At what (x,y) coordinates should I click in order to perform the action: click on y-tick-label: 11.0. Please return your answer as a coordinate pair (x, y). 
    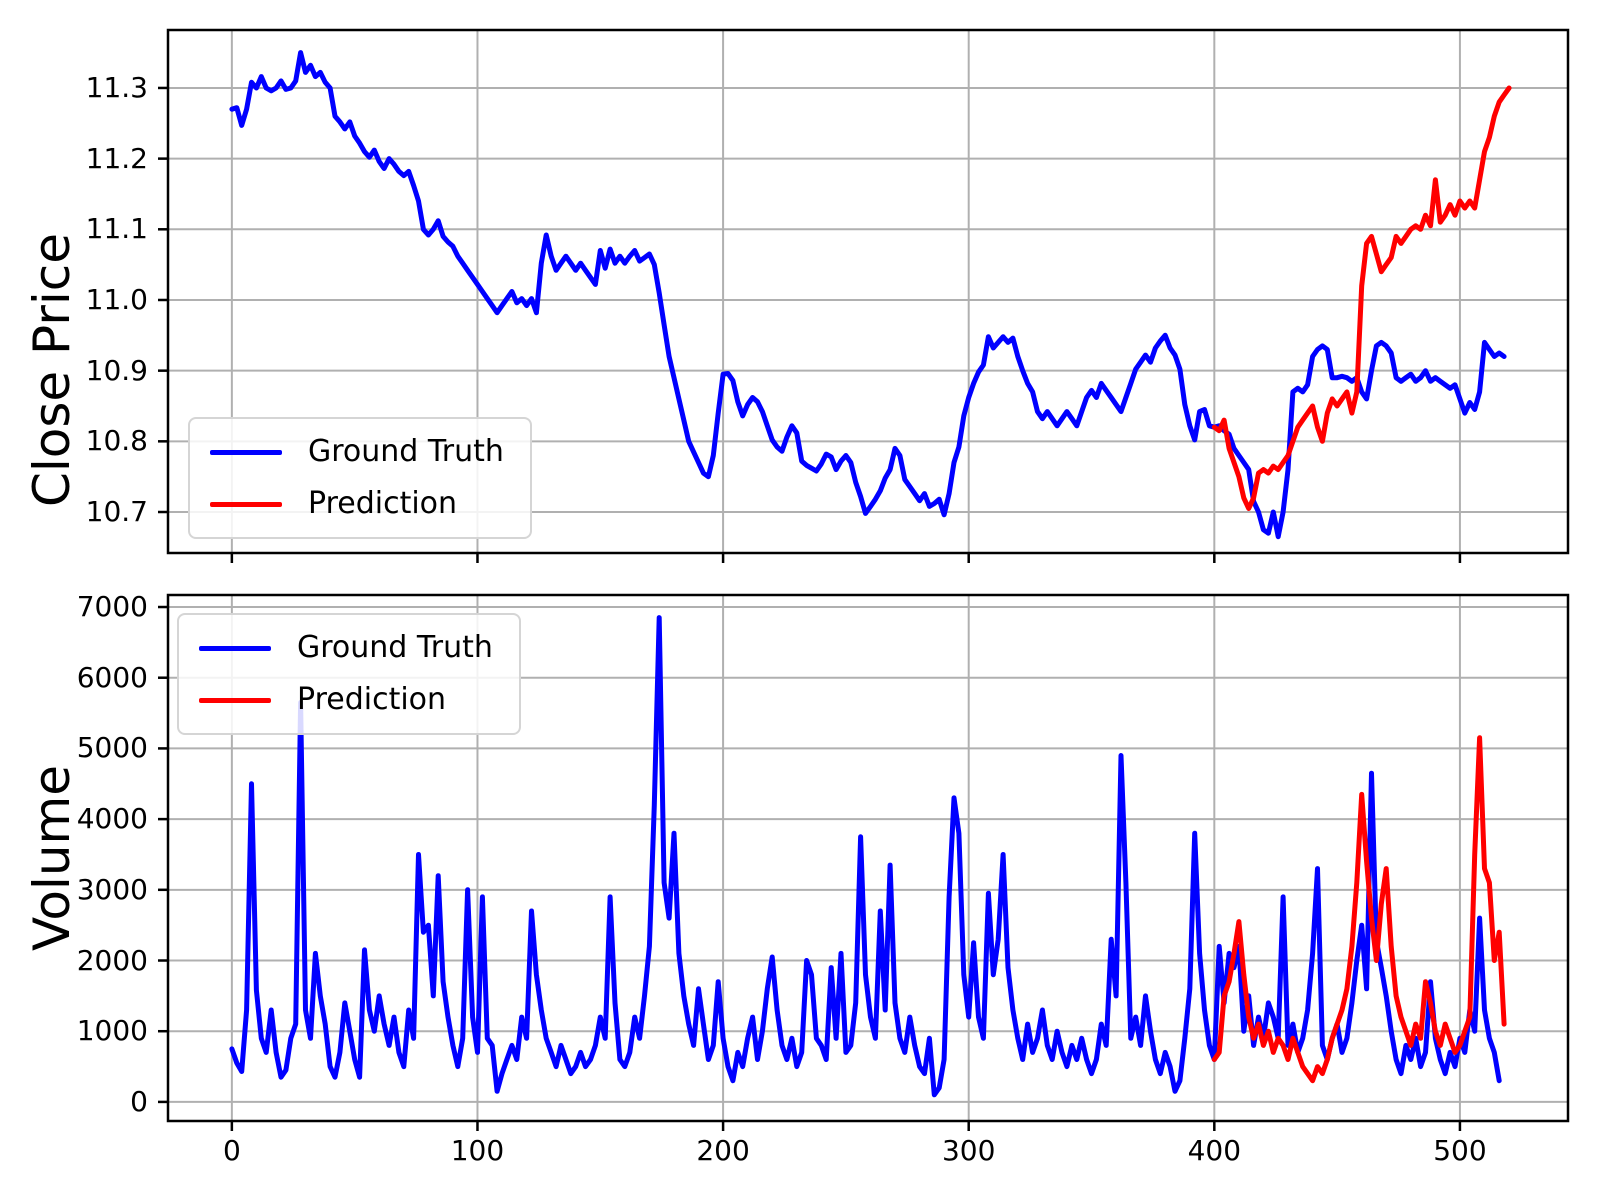
    Looking at the image, I should click on (116, 299).